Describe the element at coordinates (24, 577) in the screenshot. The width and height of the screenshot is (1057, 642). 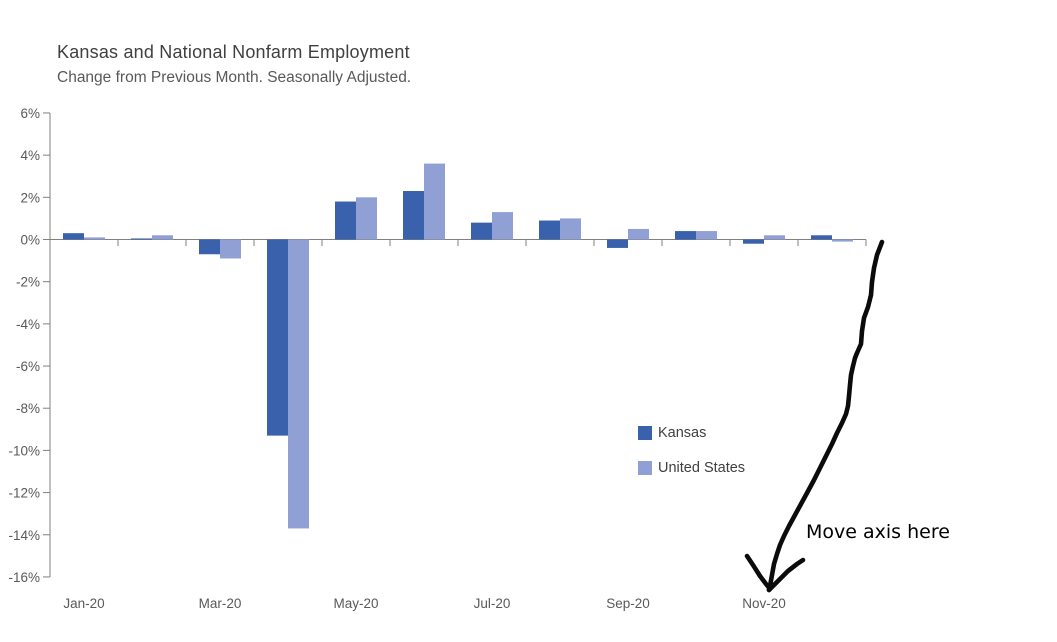
I see `y-axis-label: -16%` at that location.